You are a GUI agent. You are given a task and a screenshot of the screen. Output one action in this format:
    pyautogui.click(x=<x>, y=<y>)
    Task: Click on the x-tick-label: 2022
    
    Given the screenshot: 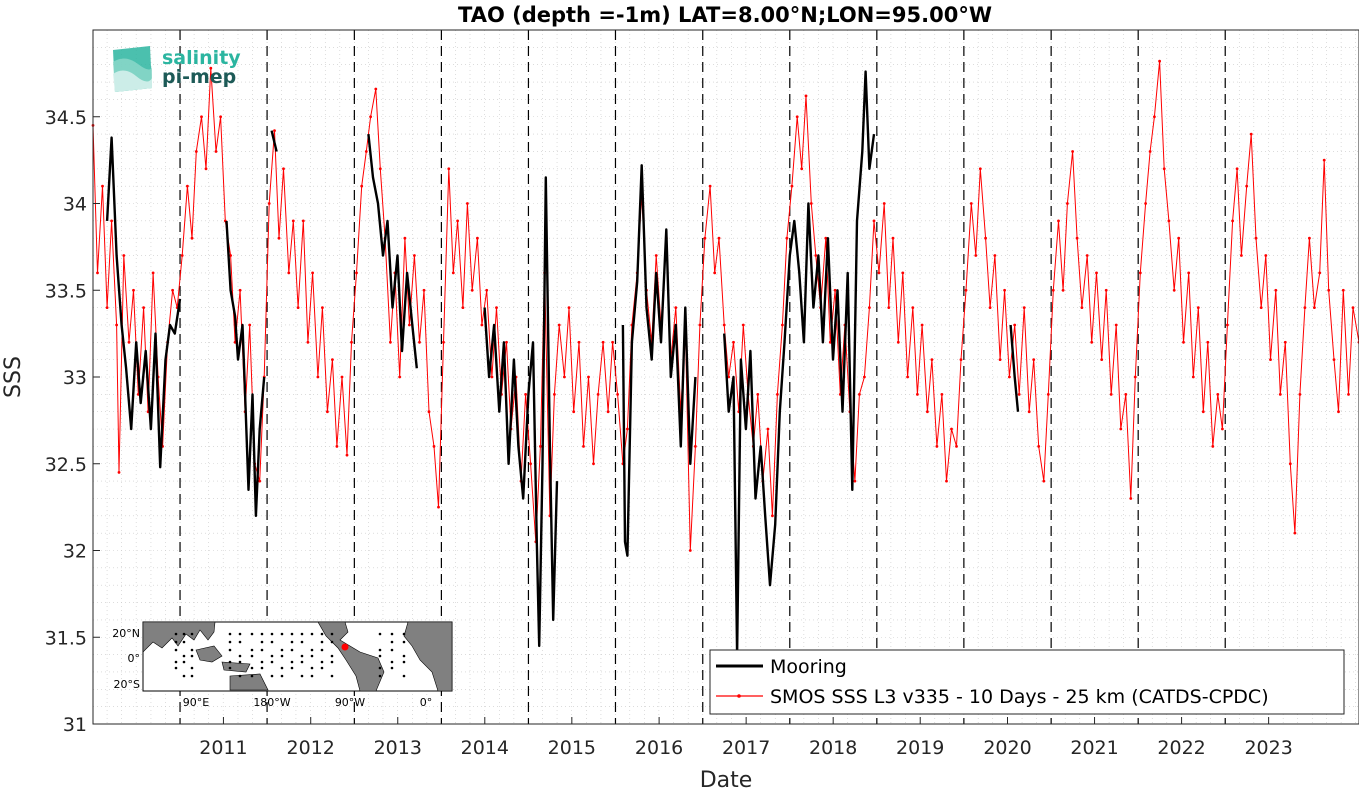 What is the action you would take?
    pyautogui.click(x=1181, y=748)
    